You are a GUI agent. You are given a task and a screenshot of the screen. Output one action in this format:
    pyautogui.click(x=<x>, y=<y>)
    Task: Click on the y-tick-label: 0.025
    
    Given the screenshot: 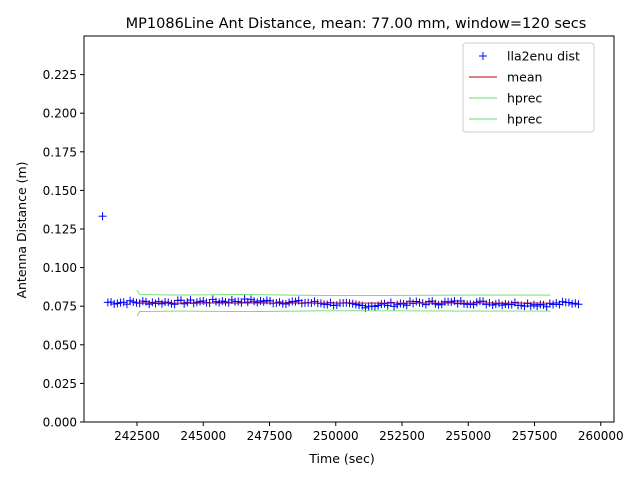 What is the action you would take?
    pyautogui.click(x=60, y=384)
    